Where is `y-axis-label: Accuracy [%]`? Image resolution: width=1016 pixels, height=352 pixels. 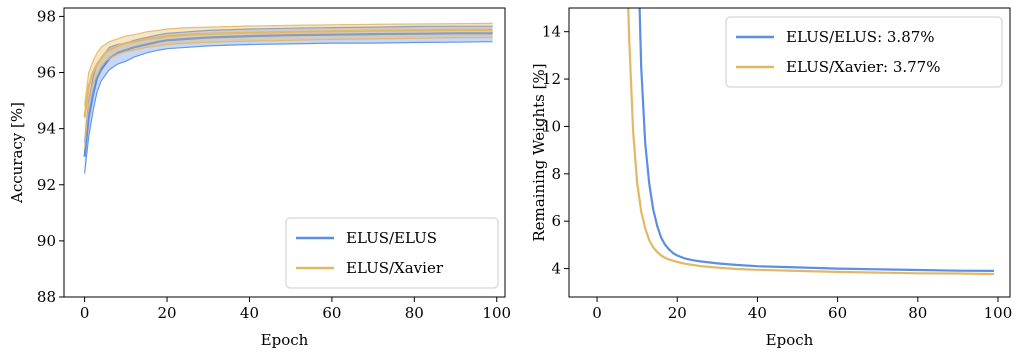
y-axis-label: Accuracy [%] is located at coordinates (17, 153).